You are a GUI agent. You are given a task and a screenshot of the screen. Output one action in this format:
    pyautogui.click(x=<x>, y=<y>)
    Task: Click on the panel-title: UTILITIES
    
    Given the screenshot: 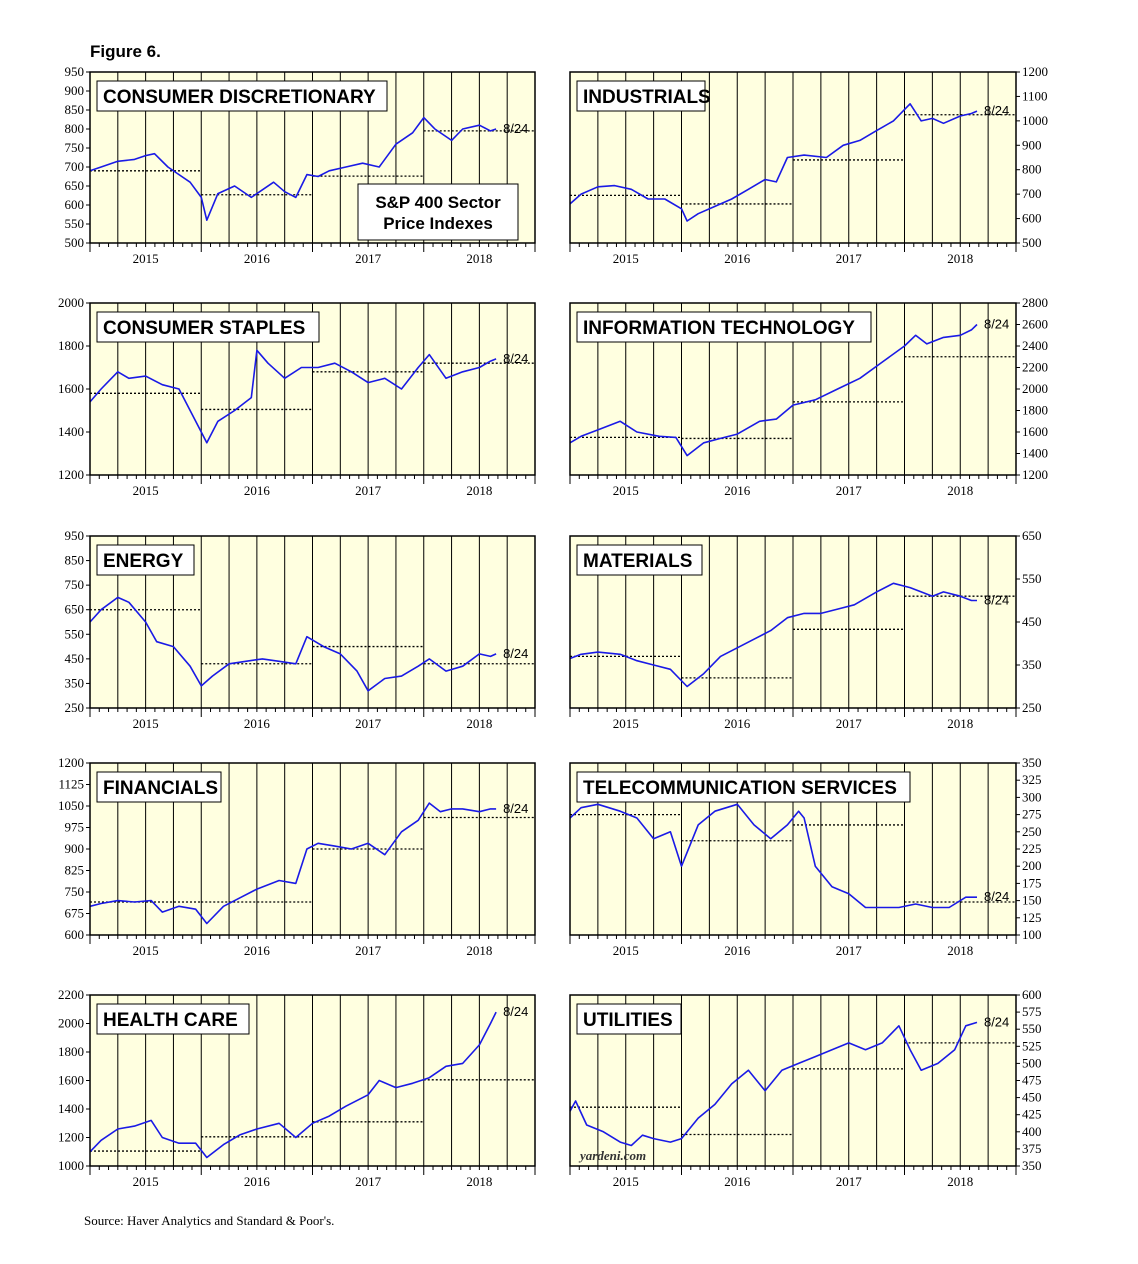 What is the action you would take?
    pyautogui.click(x=628, y=1020)
    